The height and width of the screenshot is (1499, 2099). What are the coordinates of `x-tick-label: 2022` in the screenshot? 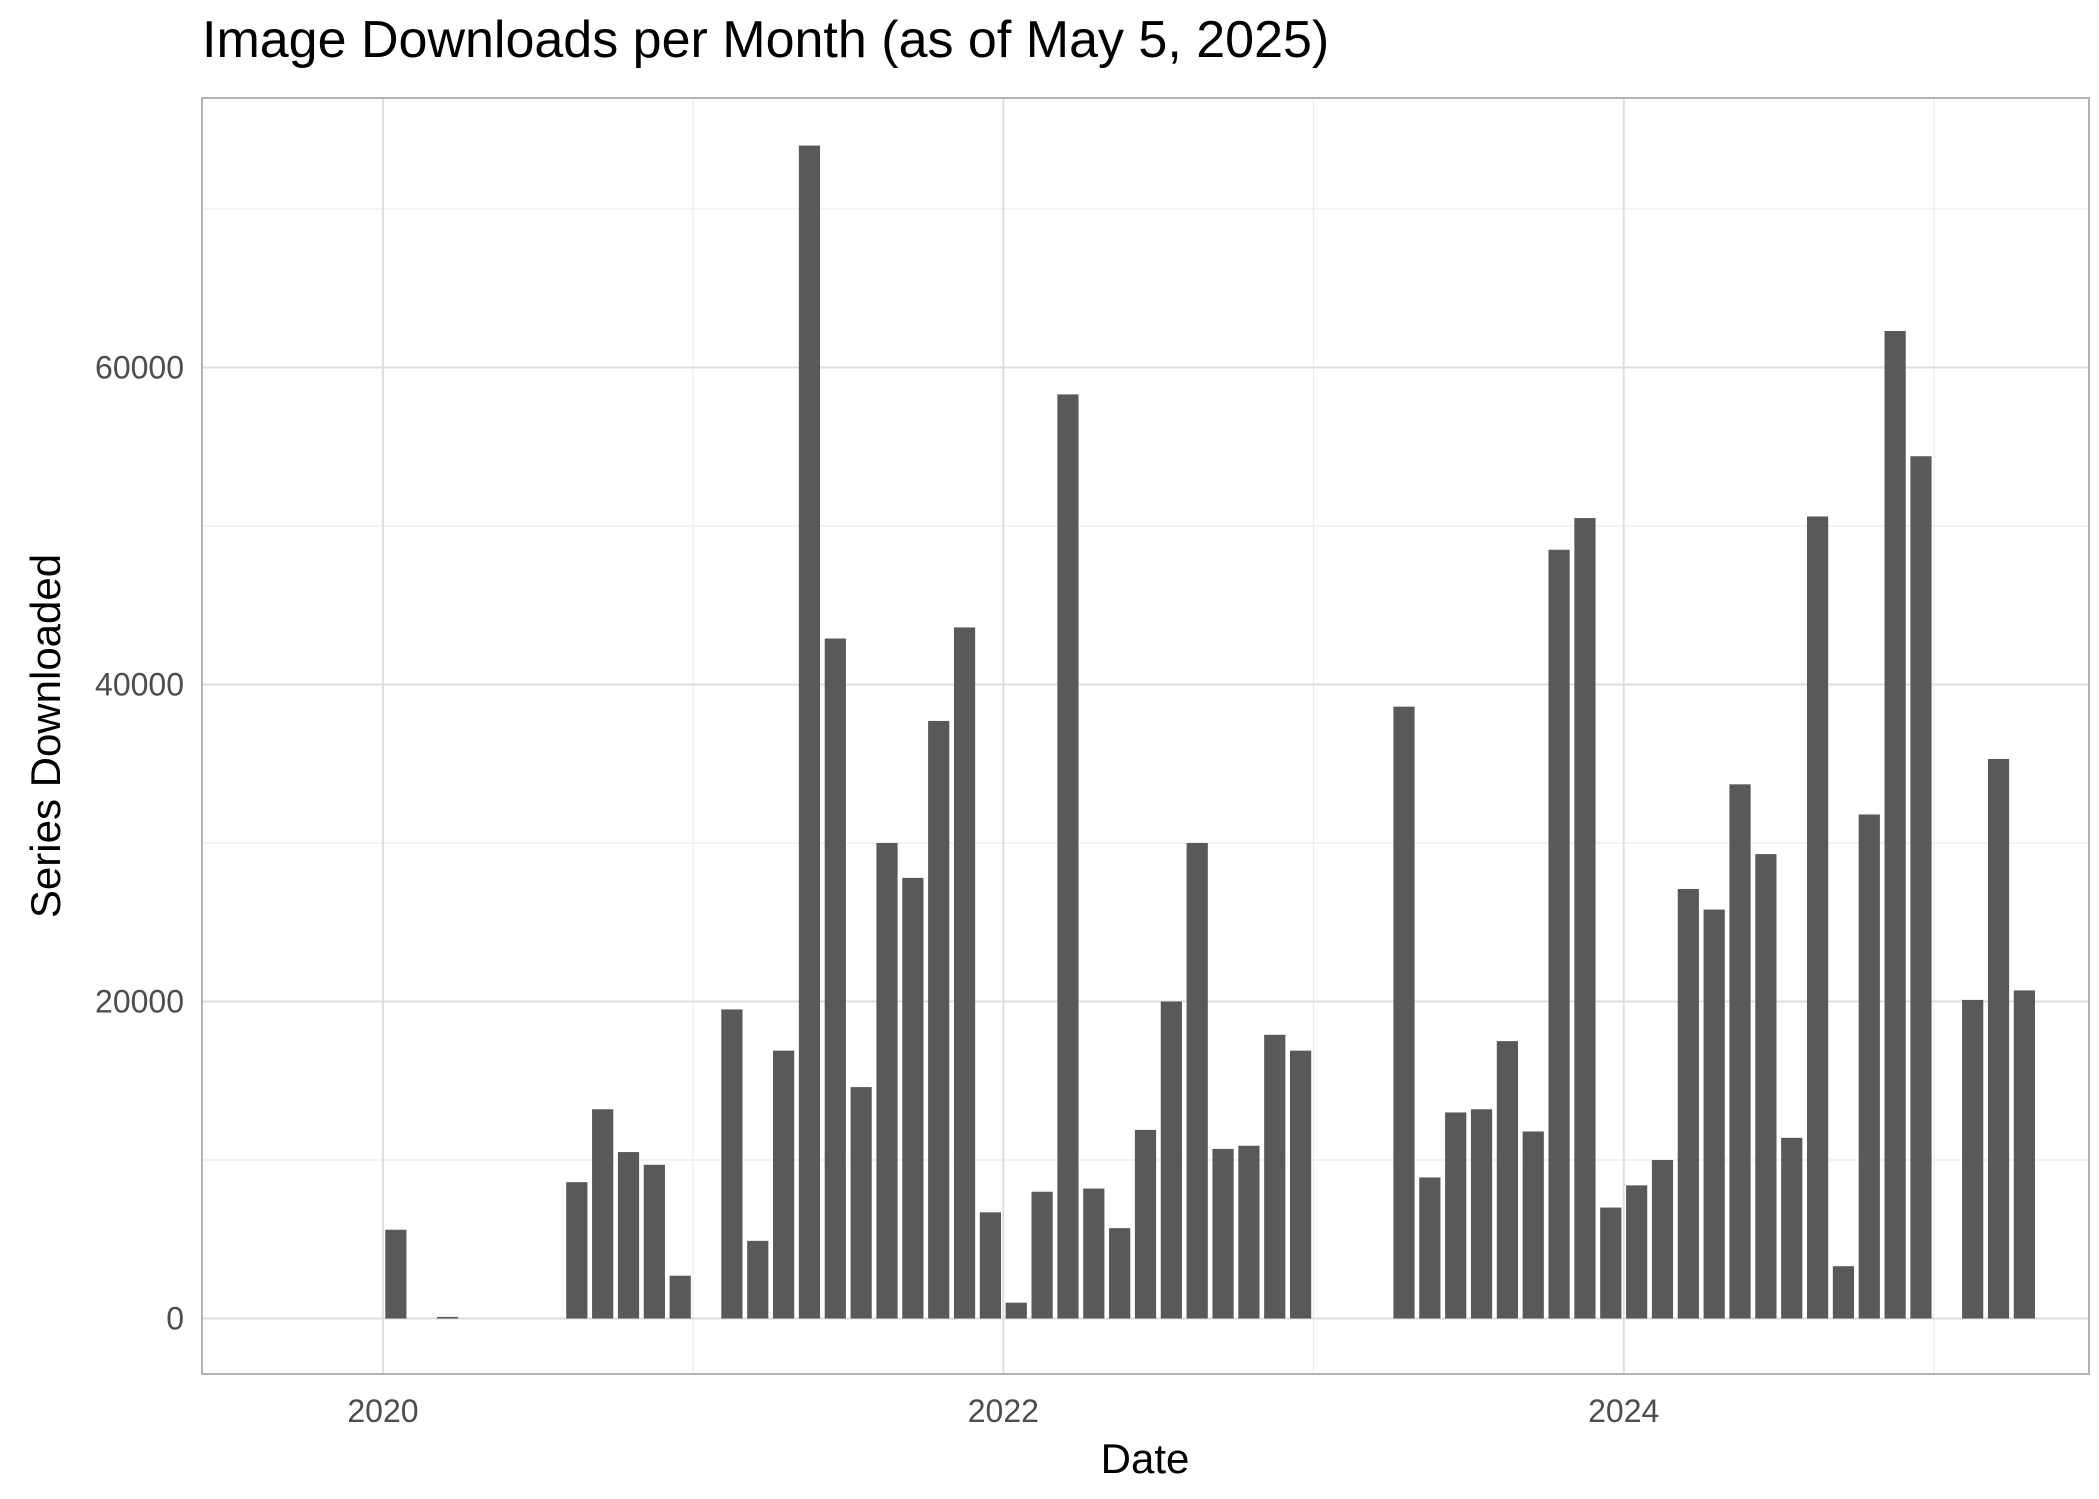 It's located at (1003, 1411).